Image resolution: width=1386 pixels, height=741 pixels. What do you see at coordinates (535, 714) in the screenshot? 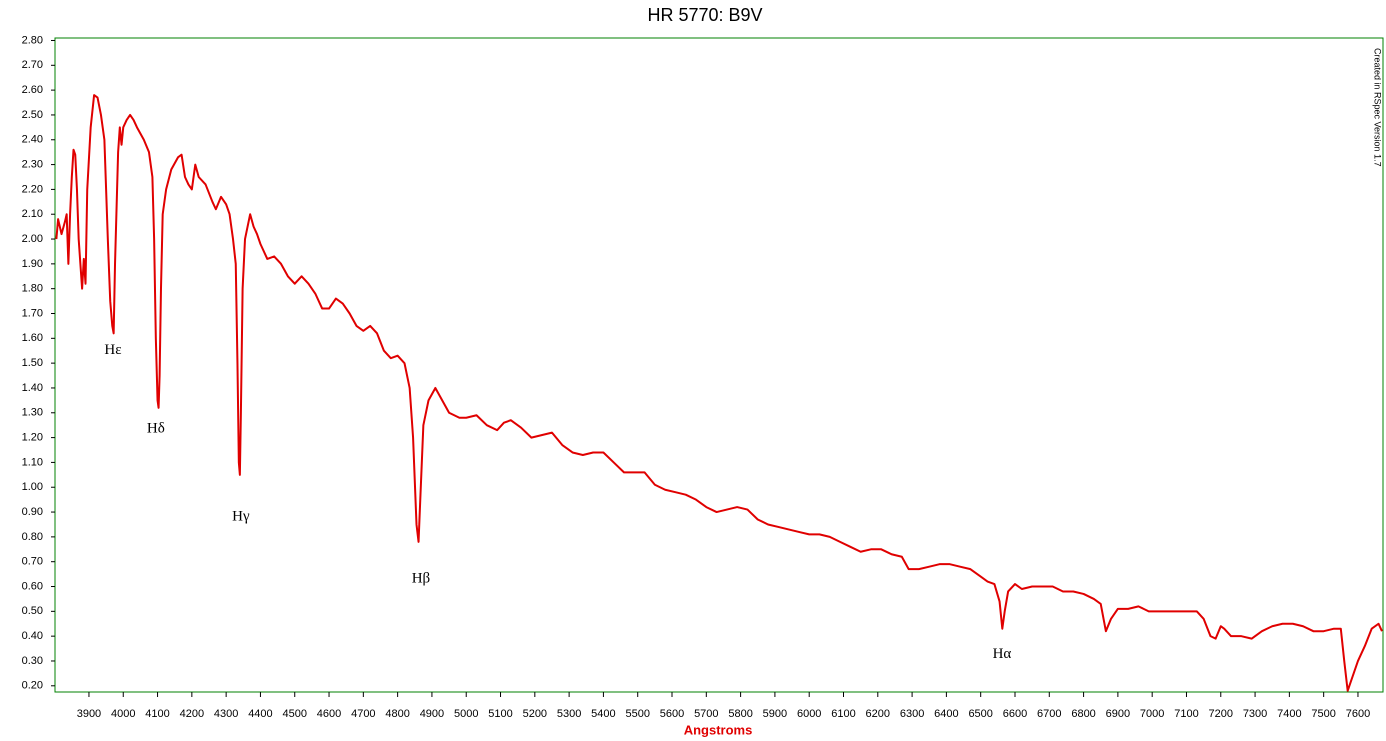
I see `x-tick-label: 5200` at bounding box center [535, 714].